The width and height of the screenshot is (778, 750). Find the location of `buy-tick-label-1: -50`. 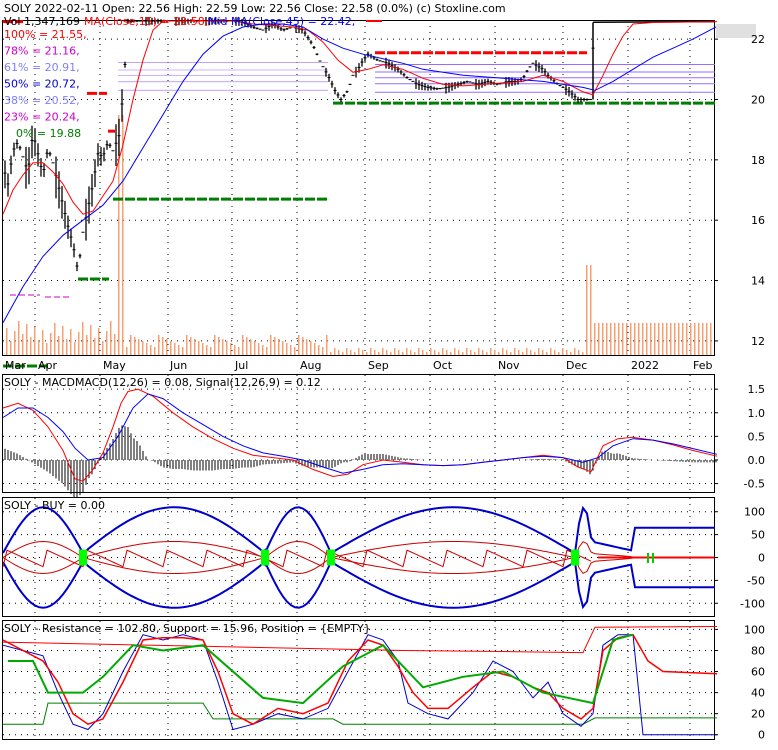

buy-tick-label-1: -50 is located at coordinates (756, 580).